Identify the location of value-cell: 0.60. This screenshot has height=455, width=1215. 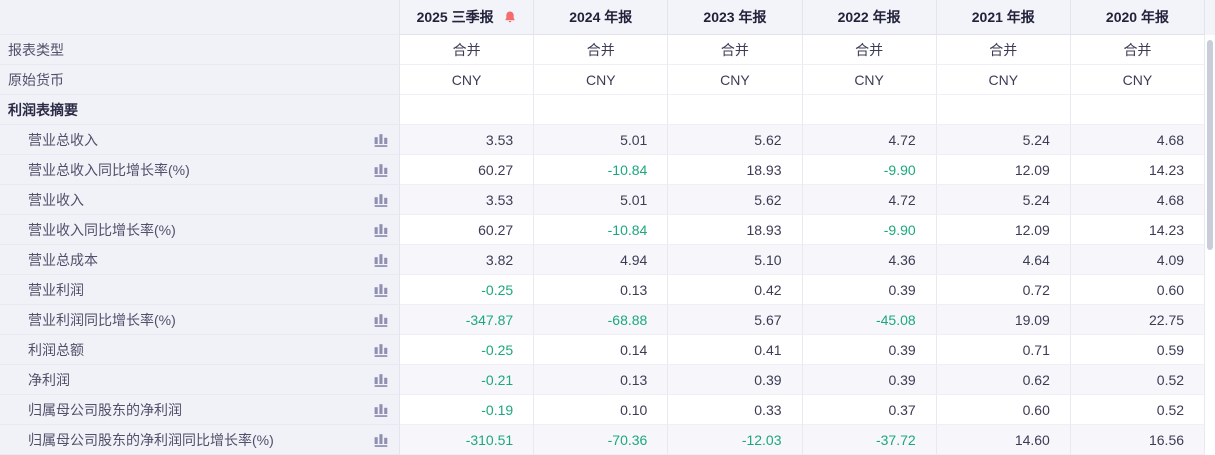
(1003, 410).